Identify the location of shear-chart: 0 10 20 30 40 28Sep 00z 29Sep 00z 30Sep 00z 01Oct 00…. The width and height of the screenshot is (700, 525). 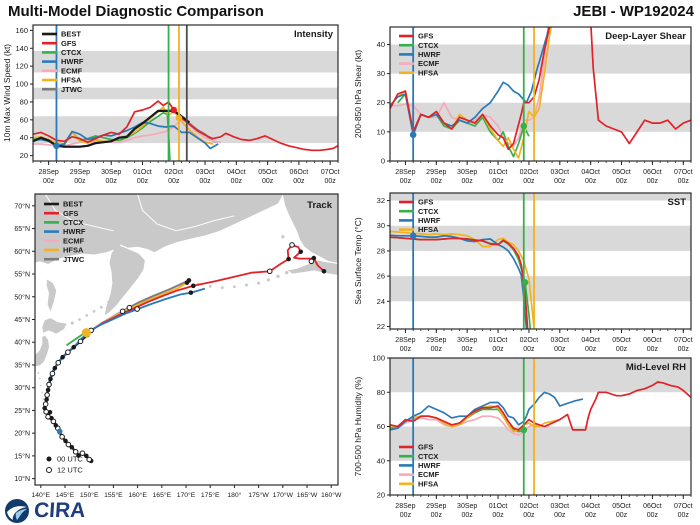
(523, 105).